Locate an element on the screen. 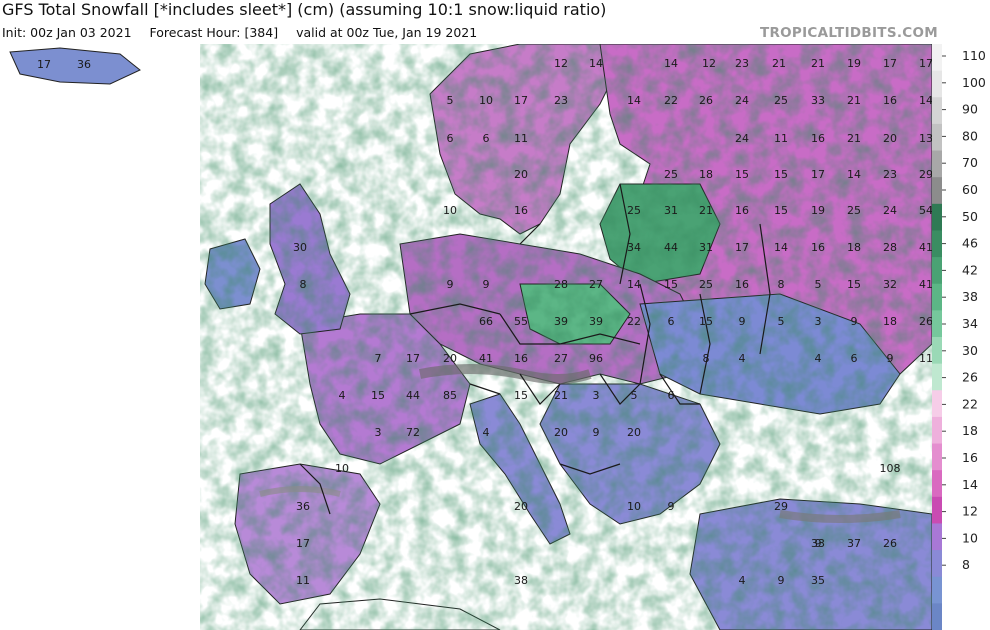 The height and width of the screenshot is (630, 990). snowfall-value-label: 19 is located at coordinates (818, 210).